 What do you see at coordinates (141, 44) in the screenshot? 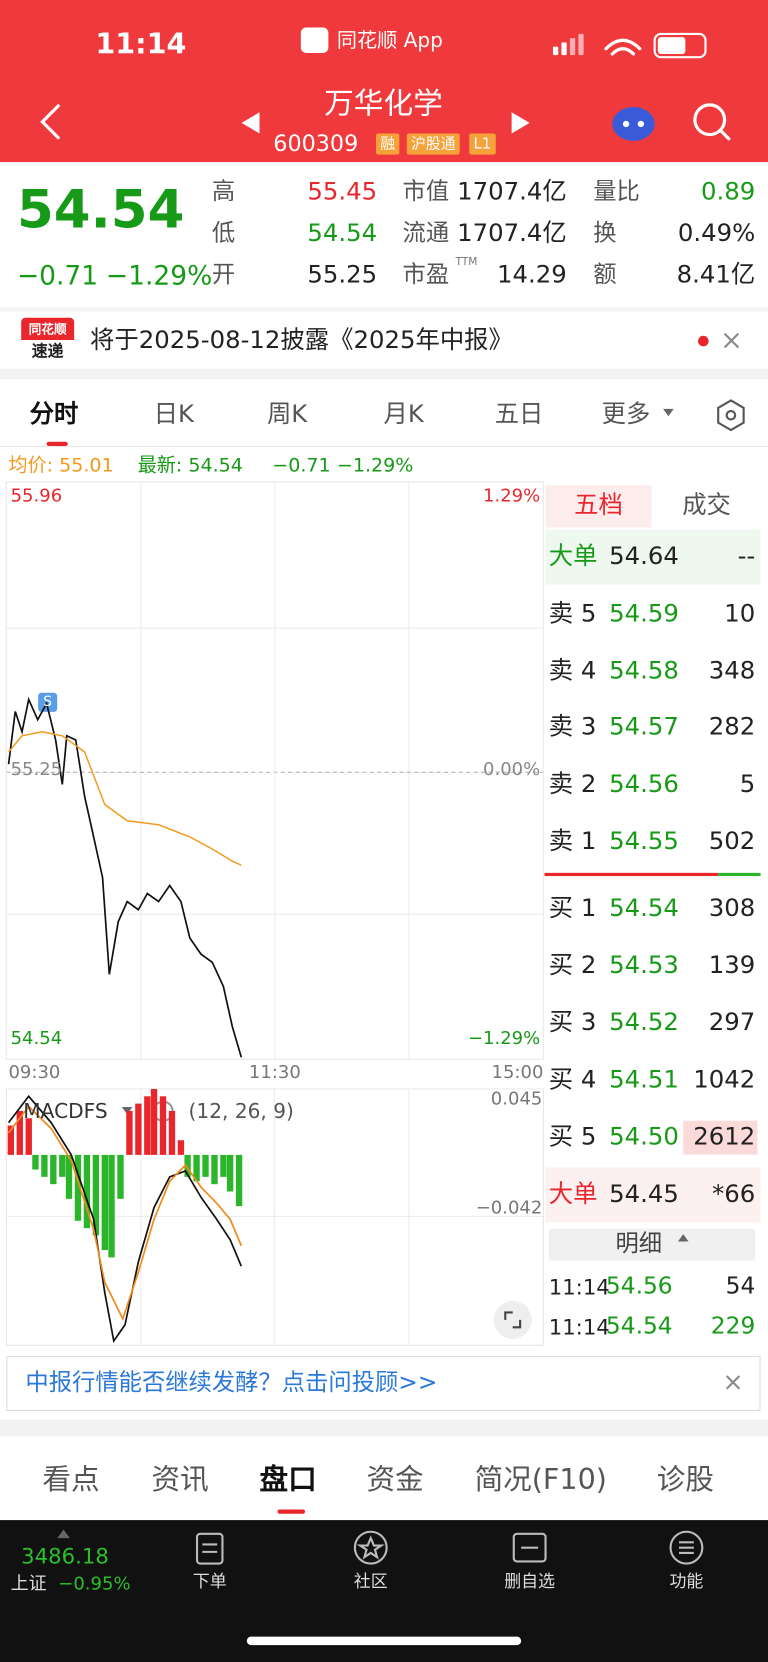
I see `status-time: 11:14` at bounding box center [141, 44].